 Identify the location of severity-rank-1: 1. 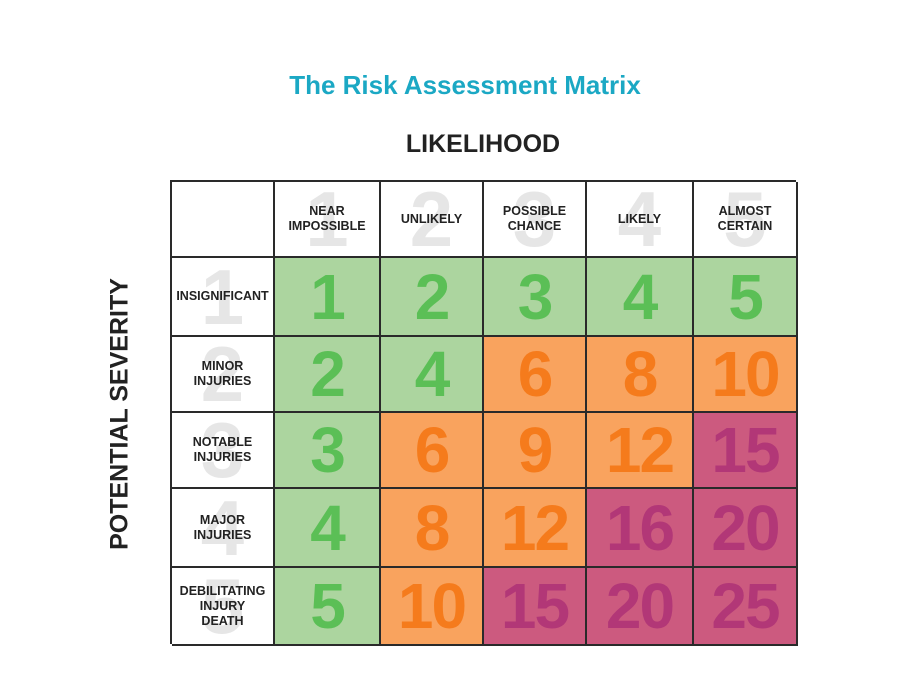
(222, 297).